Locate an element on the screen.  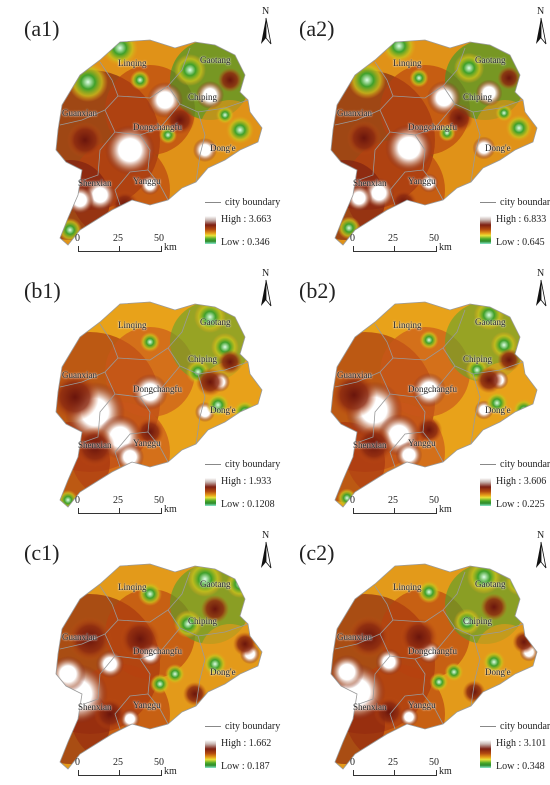
legend-boundary: city boundary is located at coordinates (515, 726).